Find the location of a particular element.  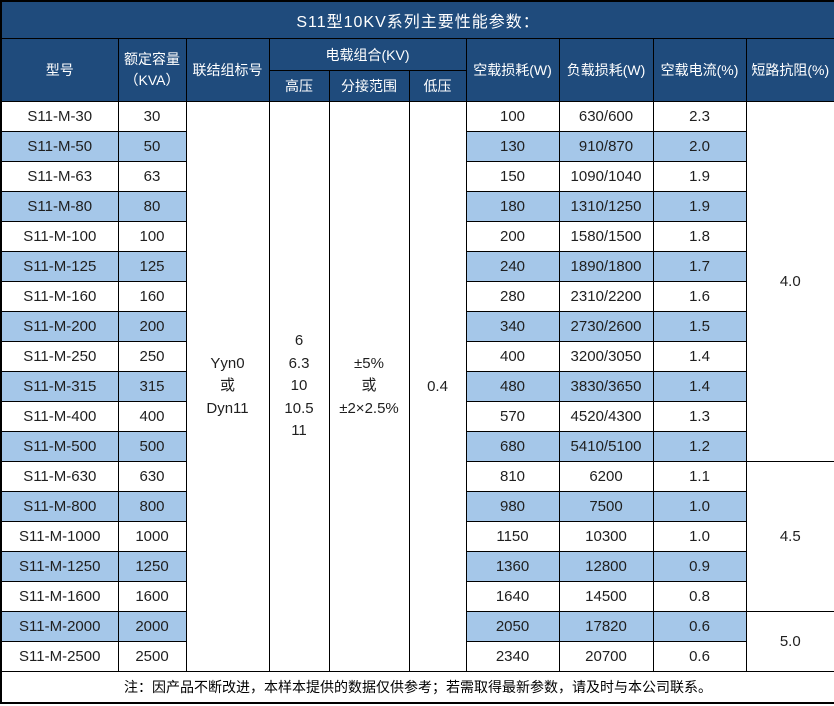

cell-no-load-current: 0.9 is located at coordinates (699, 566).